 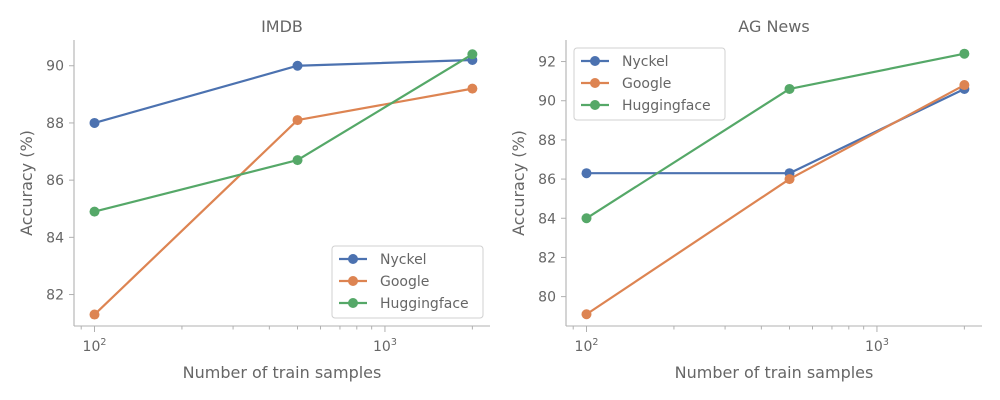 I want to click on chart-title: IMDB, so click(x=282, y=26).